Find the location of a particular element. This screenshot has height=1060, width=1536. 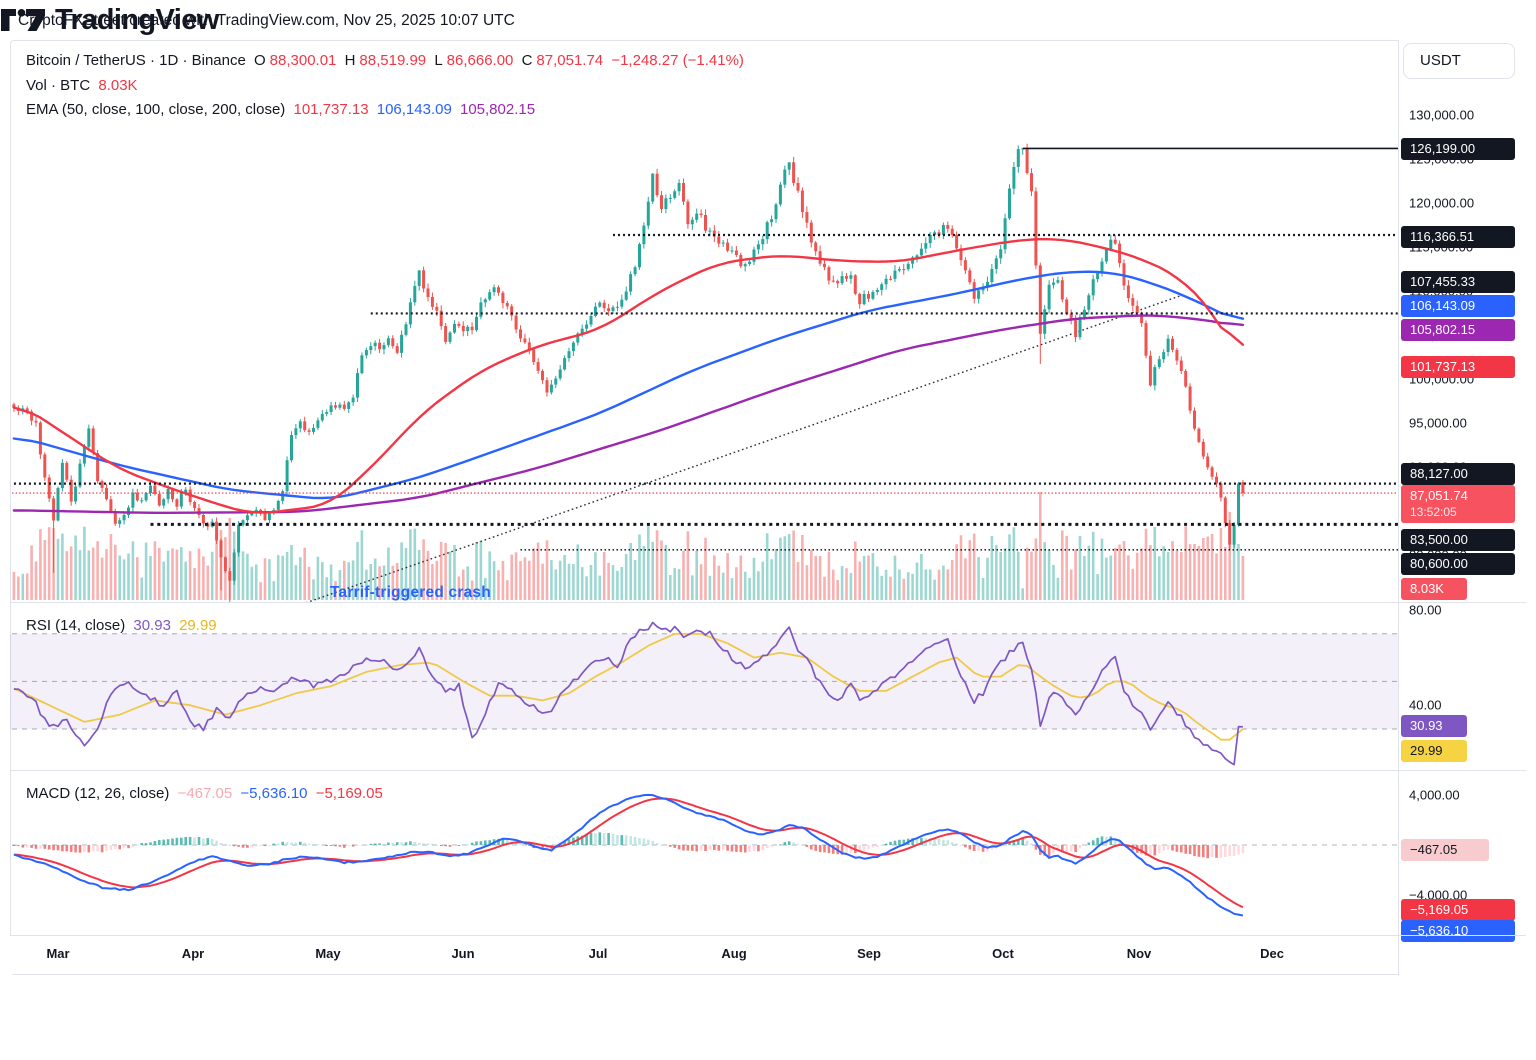

macd-line is located at coordinates (628, 855).